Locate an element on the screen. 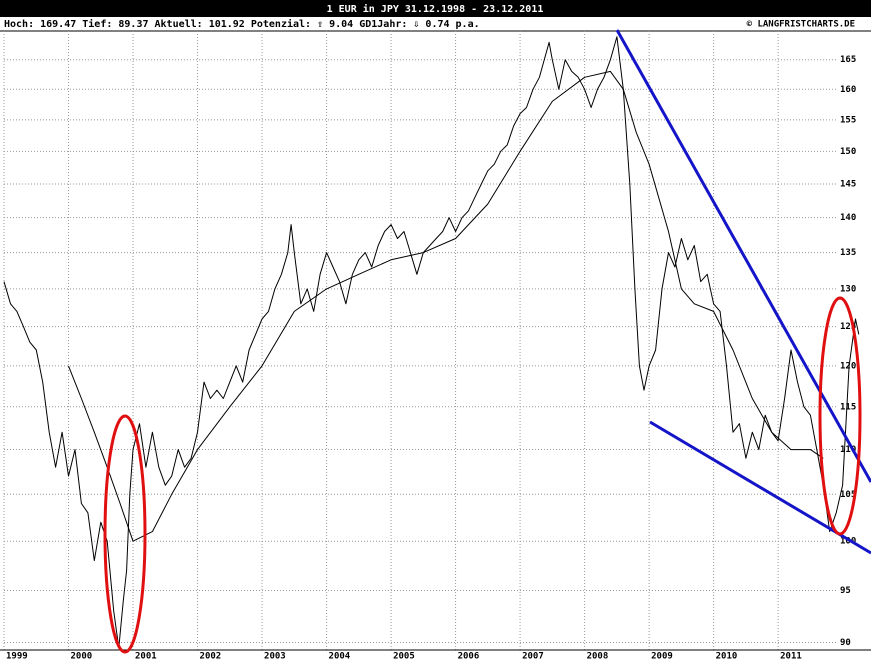 Image resolution: width=871 pixels, height=664 pixels. x-tick-label: 2003 is located at coordinates (275, 656).